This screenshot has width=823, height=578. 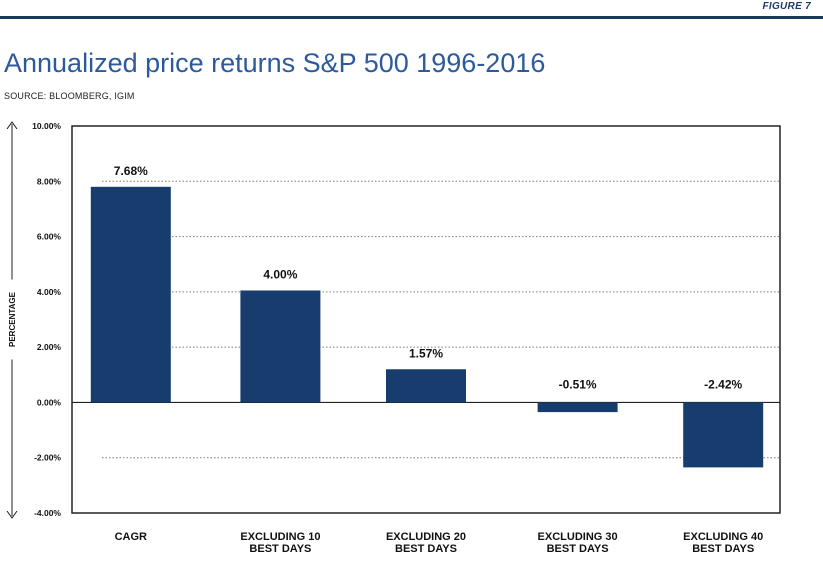 What do you see at coordinates (131, 537) in the screenshot?
I see `category-label: CAGR` at bounding box center [131, 537].